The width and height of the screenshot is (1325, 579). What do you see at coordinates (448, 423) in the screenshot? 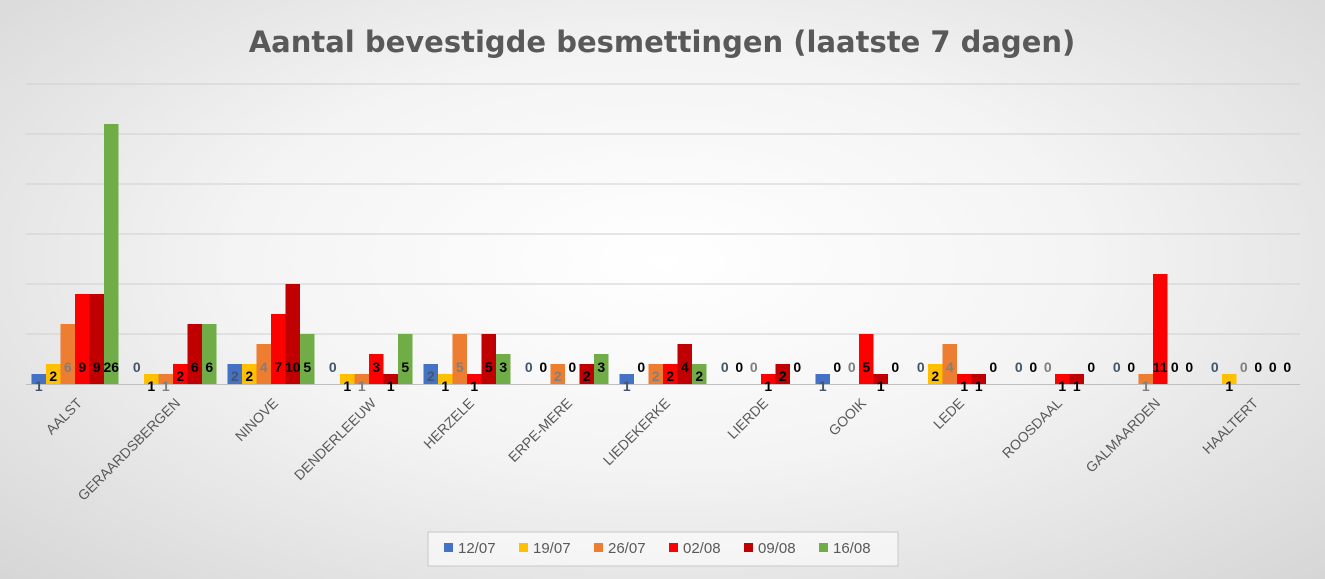
I see `category-label: HERZELE` at bounding box center [448, 423].